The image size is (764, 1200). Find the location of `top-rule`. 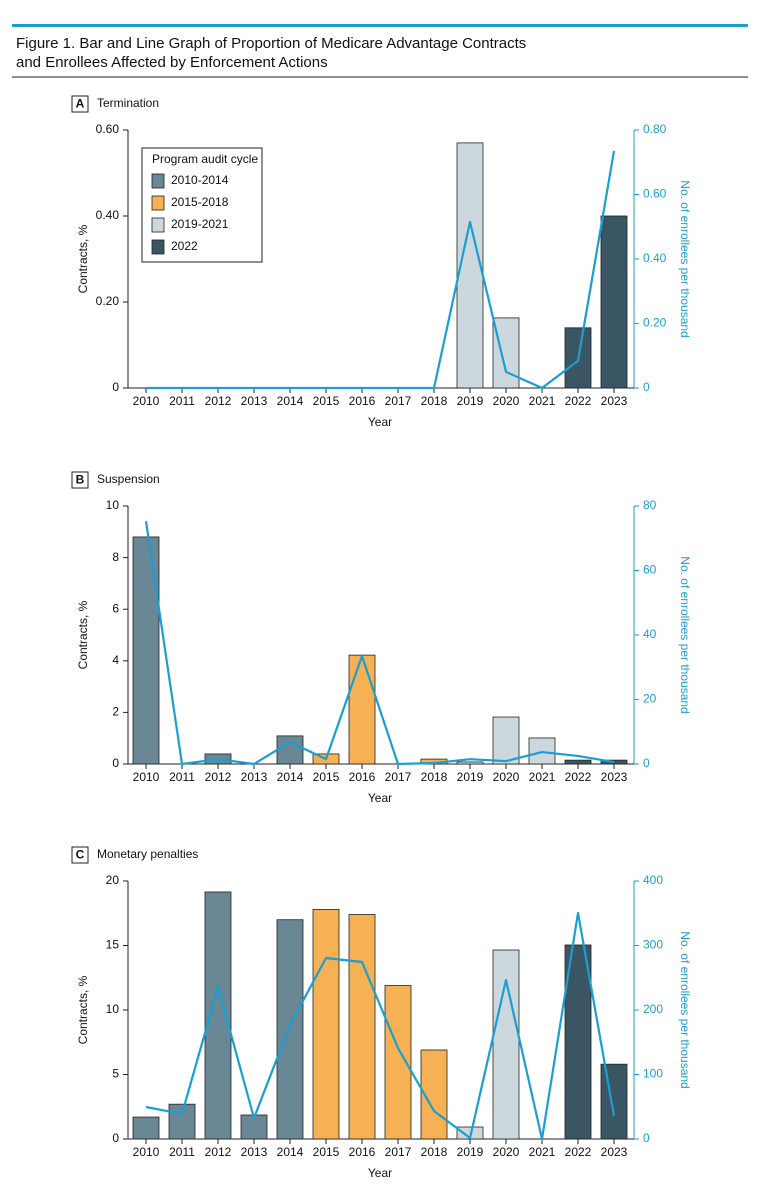

top-rule is located at coordinates (380, 25).